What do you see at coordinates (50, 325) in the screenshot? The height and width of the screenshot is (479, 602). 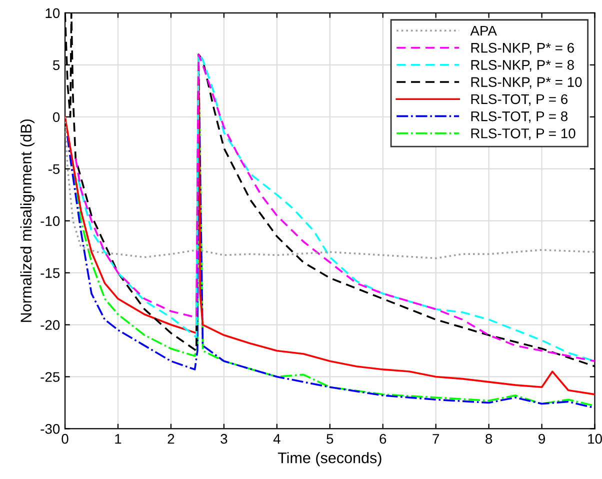 I see `y-tick-label: -20` at bounding box center [50, 325].